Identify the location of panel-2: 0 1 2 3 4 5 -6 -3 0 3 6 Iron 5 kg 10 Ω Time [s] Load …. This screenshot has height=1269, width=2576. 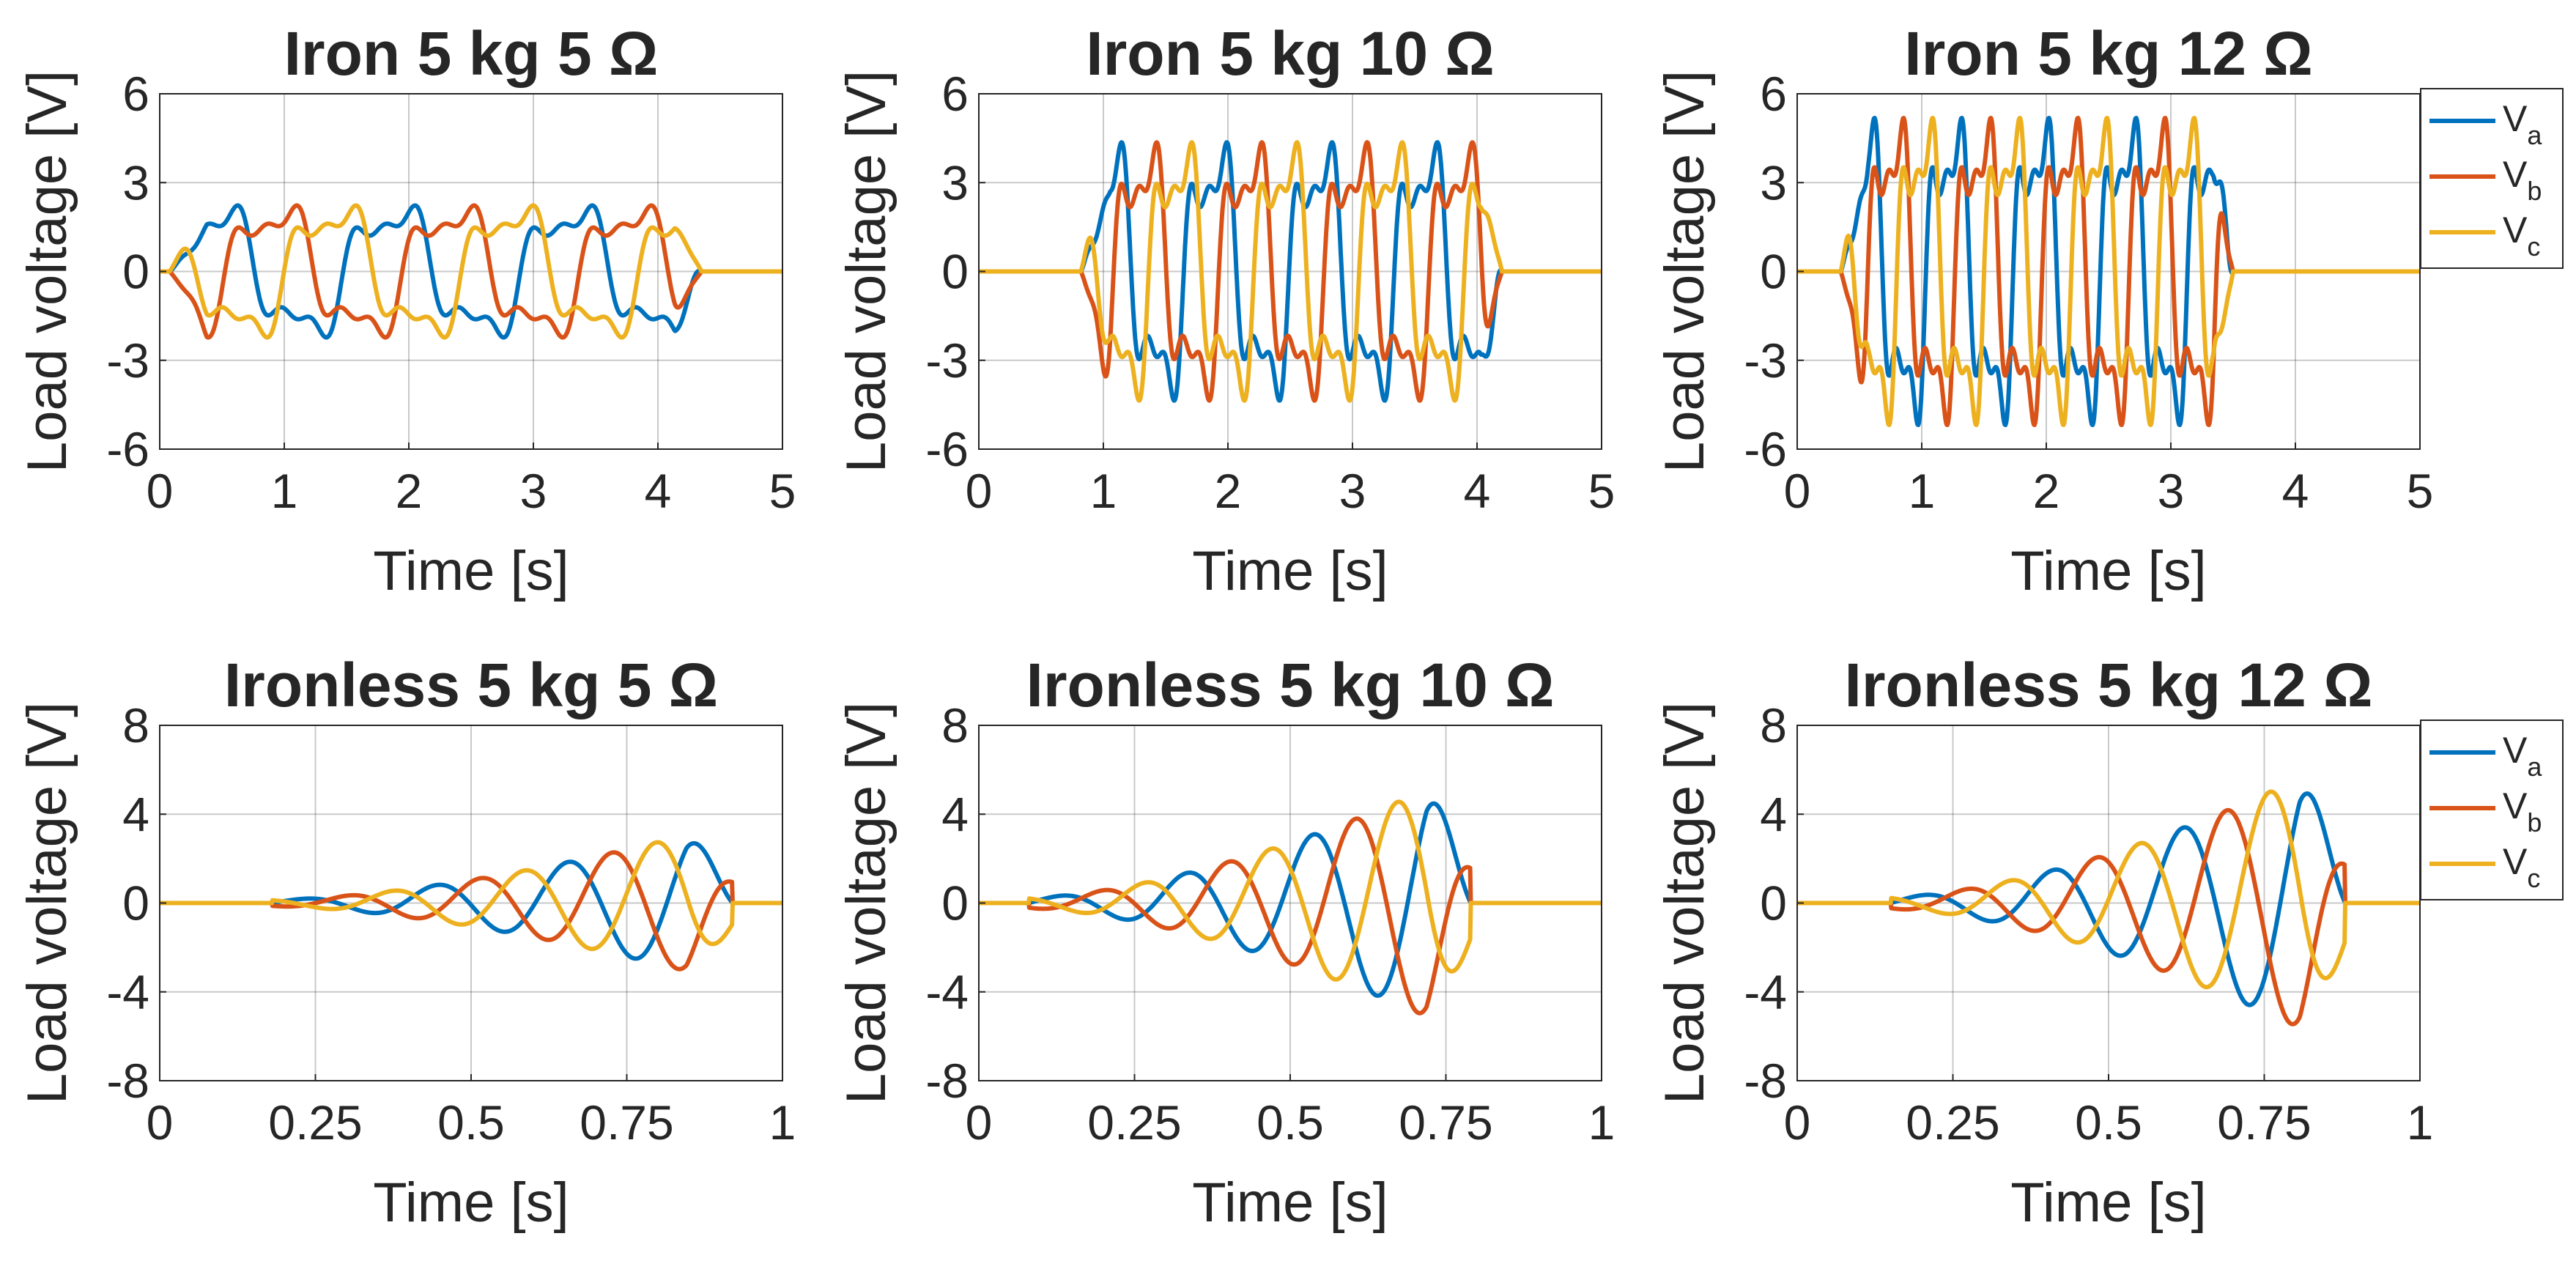
(1225, 310).